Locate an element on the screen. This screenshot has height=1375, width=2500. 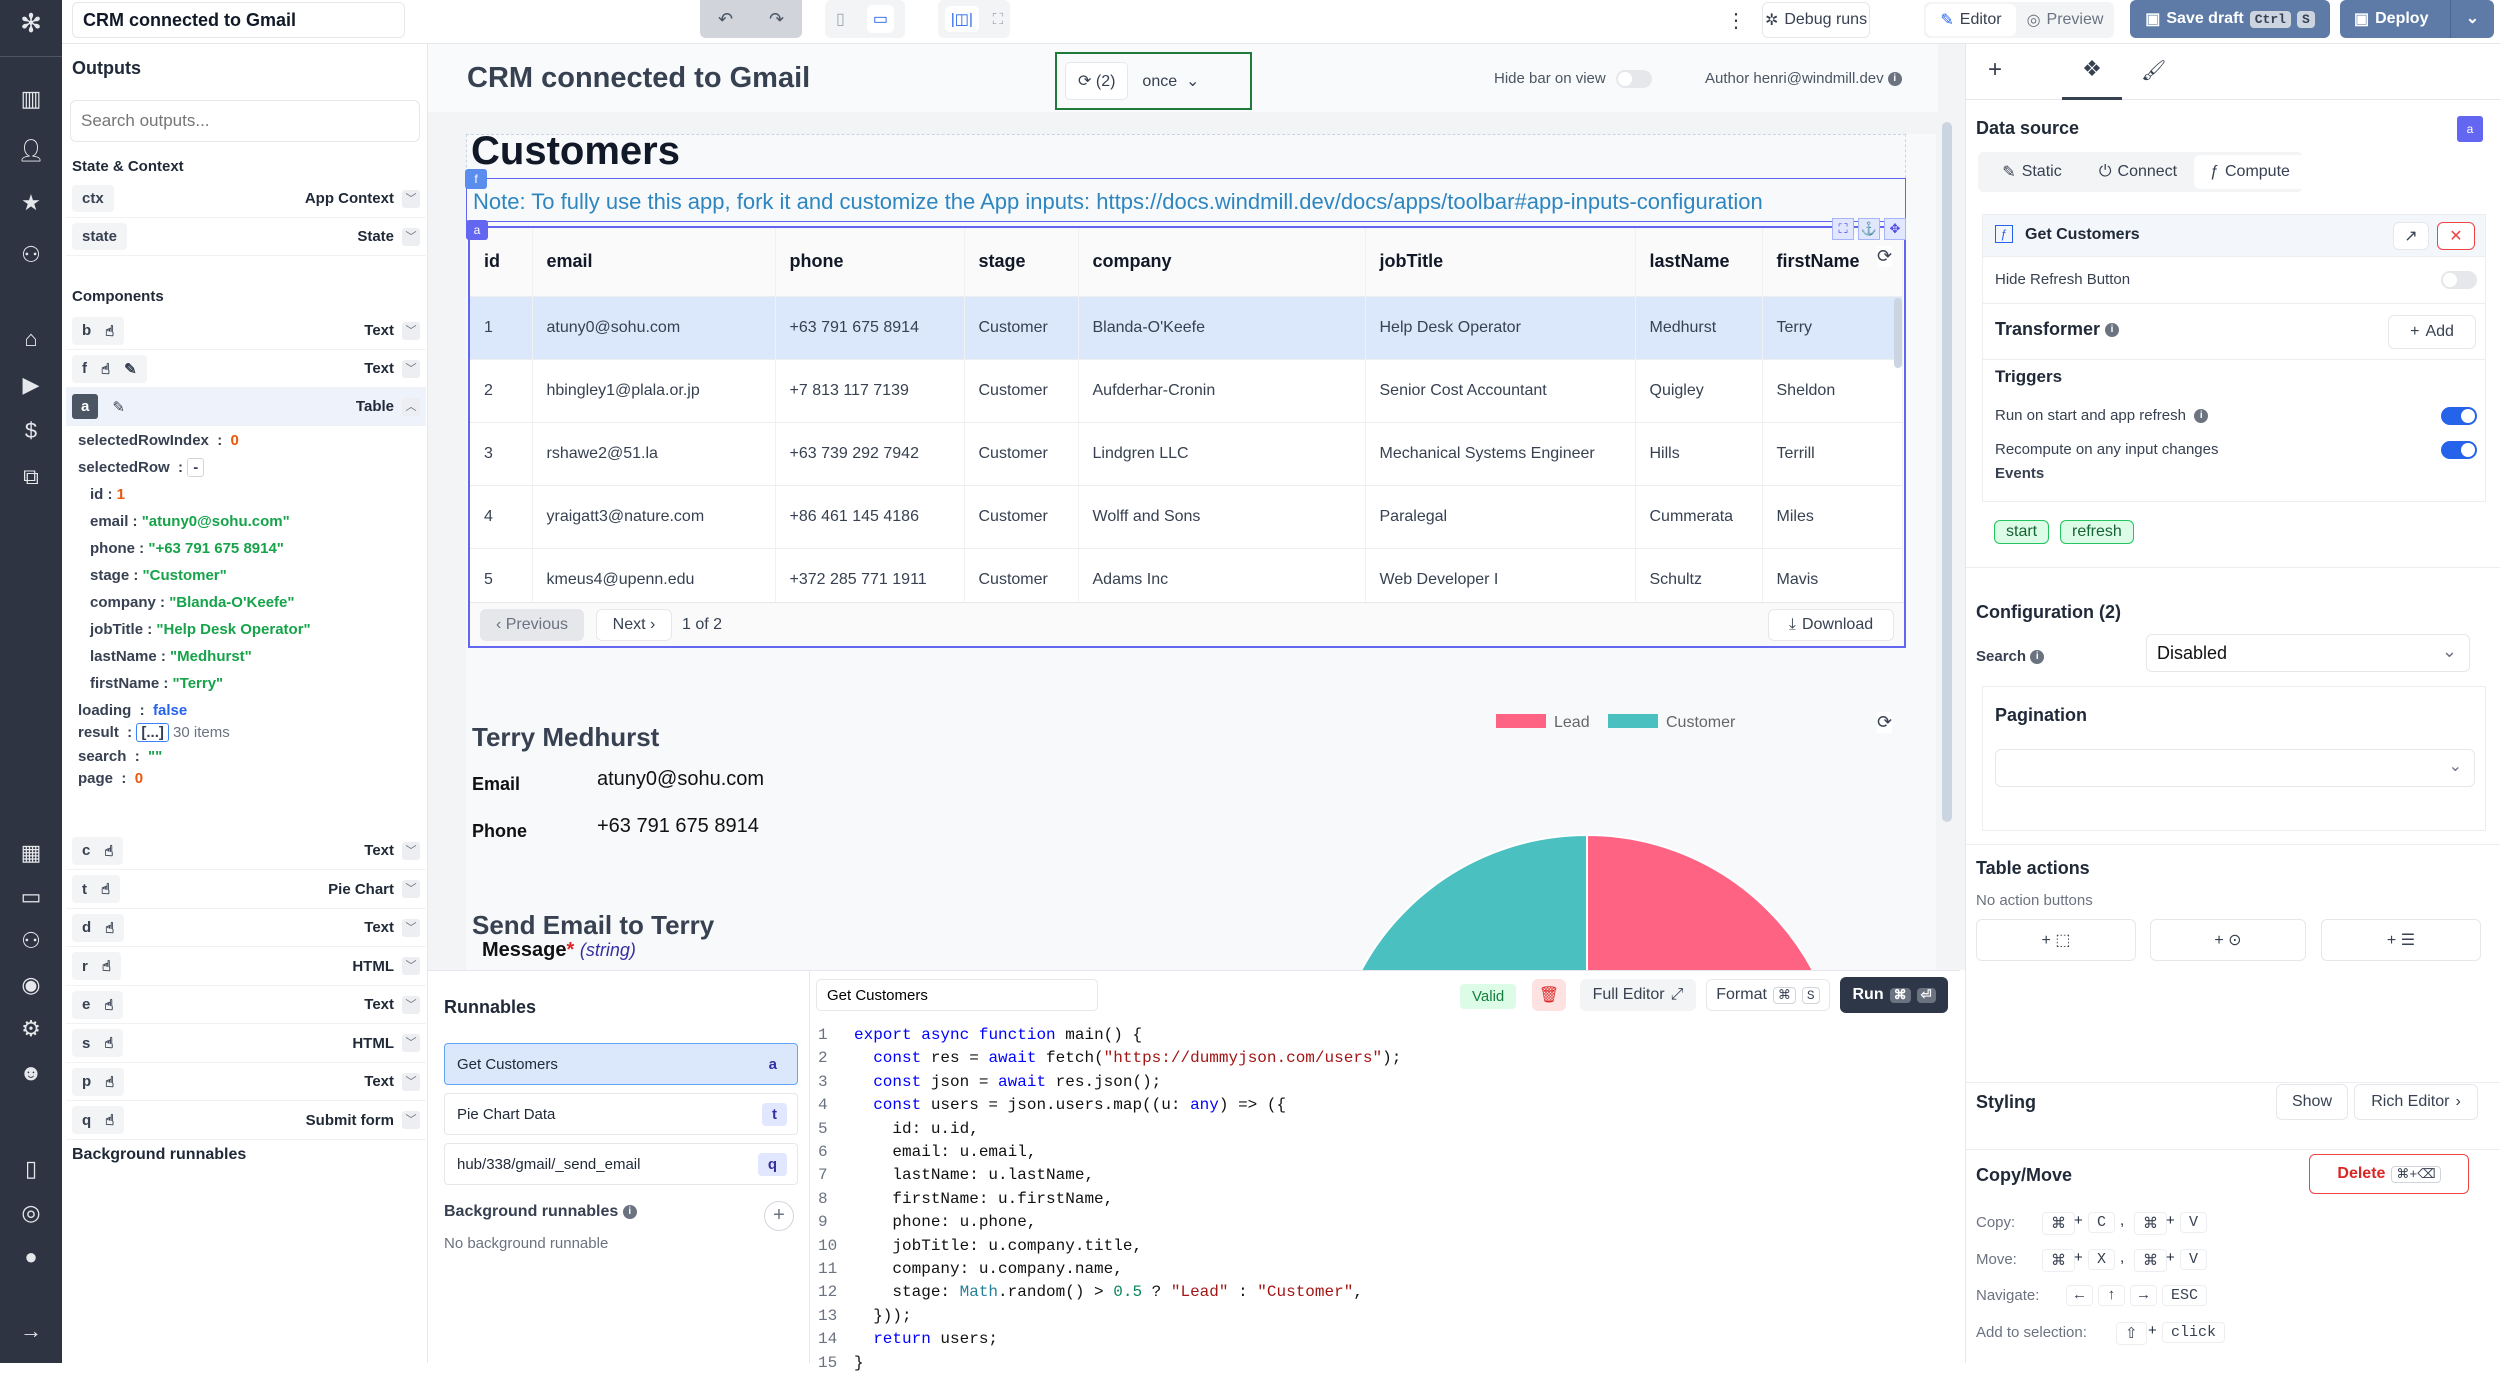
book-icon: ▯ is located at coordinates (31, 1168).